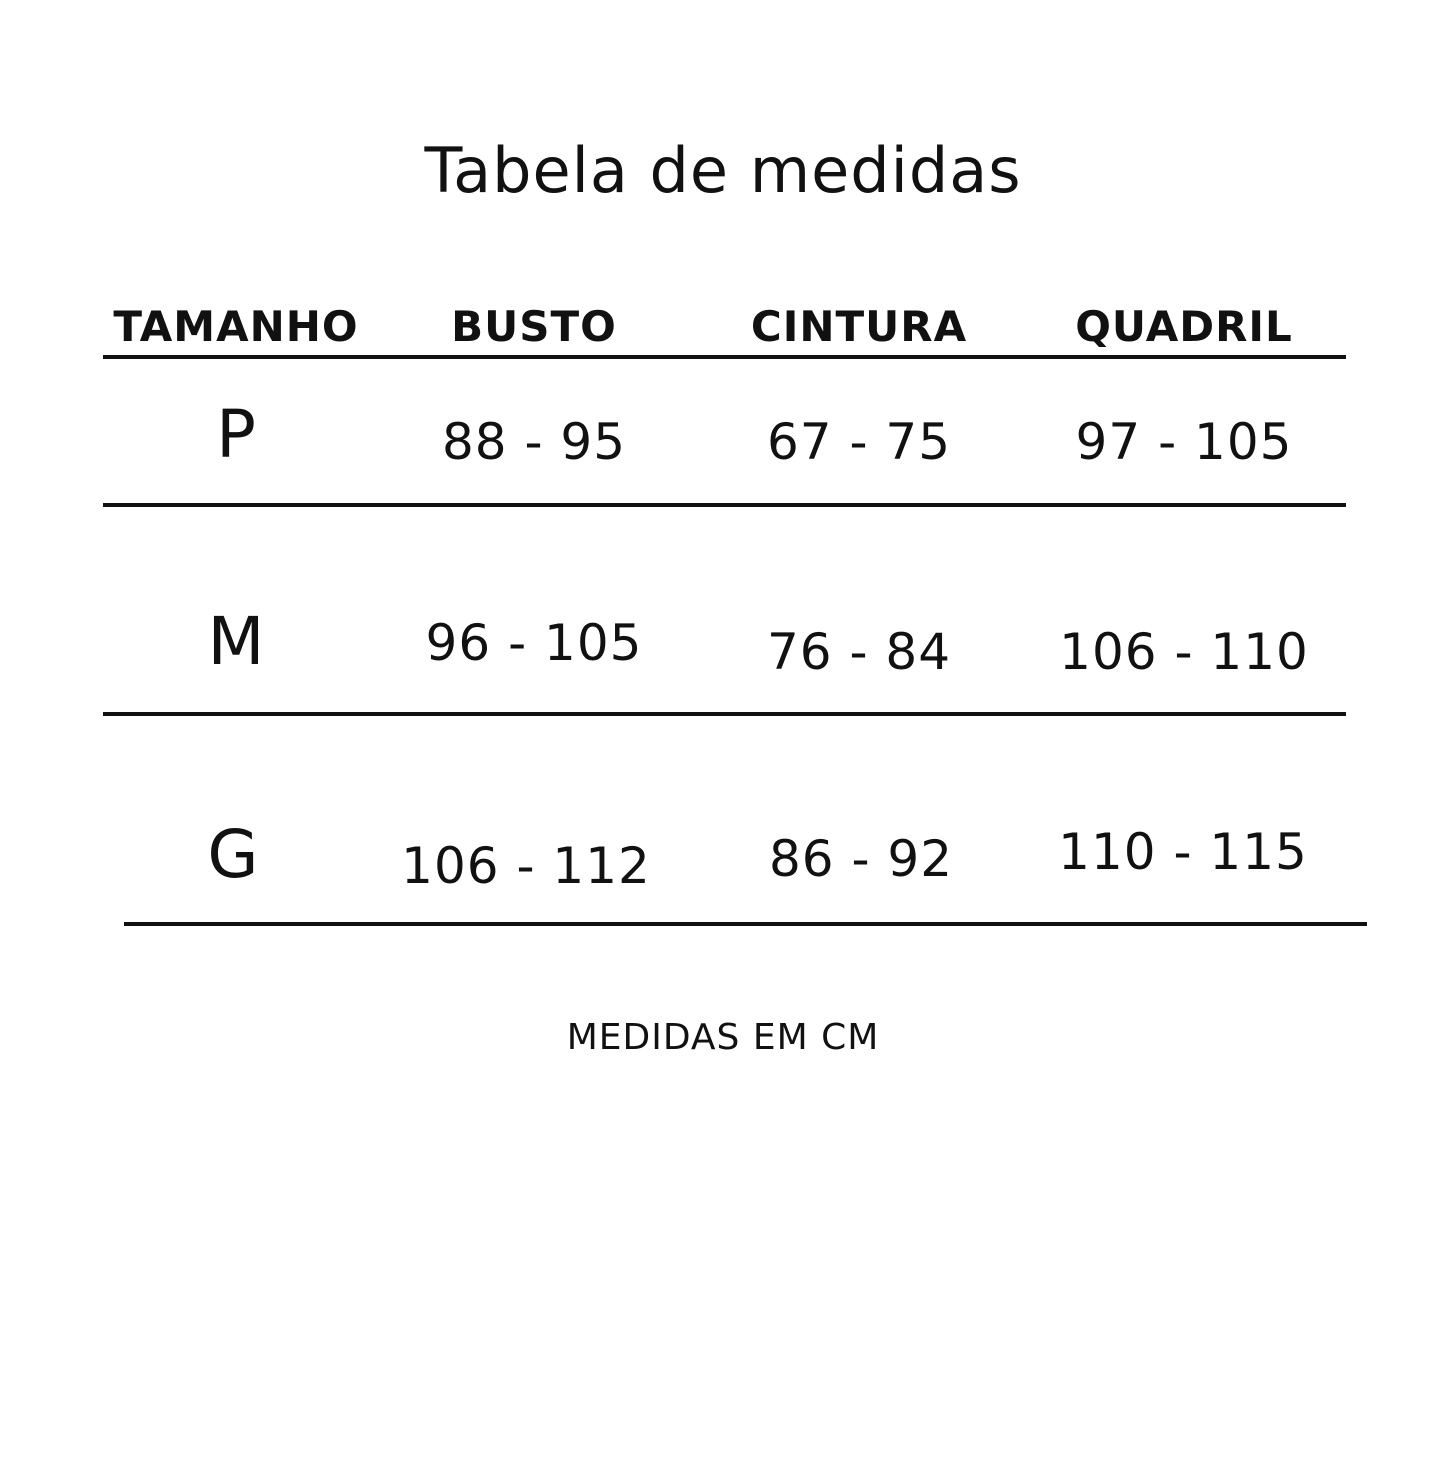 The width and height of the screenshot is (1445, 1458). What do you see at coordinates (1184, 652) in the screenshot?
I see `quadril-m: 106 - 110` at bounding box center [1184, 652].